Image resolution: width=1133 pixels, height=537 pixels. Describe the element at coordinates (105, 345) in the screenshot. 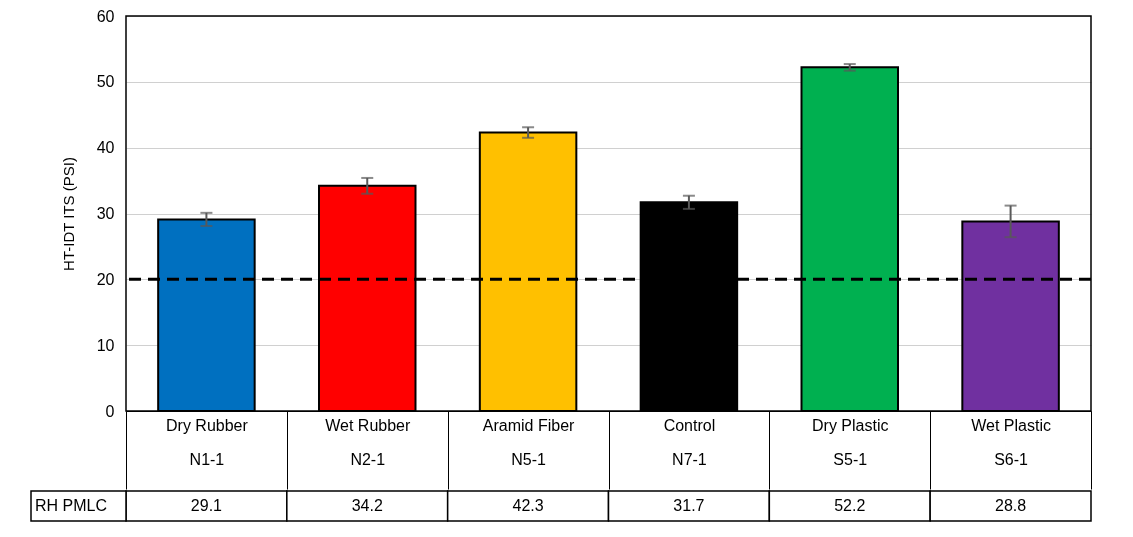

I see `y-tick-label: 10` at that location.